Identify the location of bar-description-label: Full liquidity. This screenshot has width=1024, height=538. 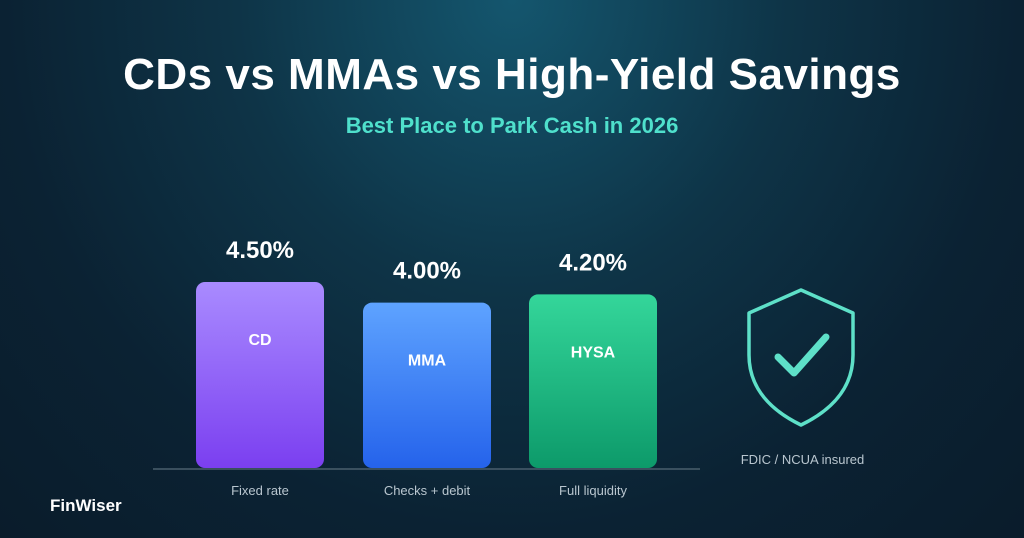
(593, 490).